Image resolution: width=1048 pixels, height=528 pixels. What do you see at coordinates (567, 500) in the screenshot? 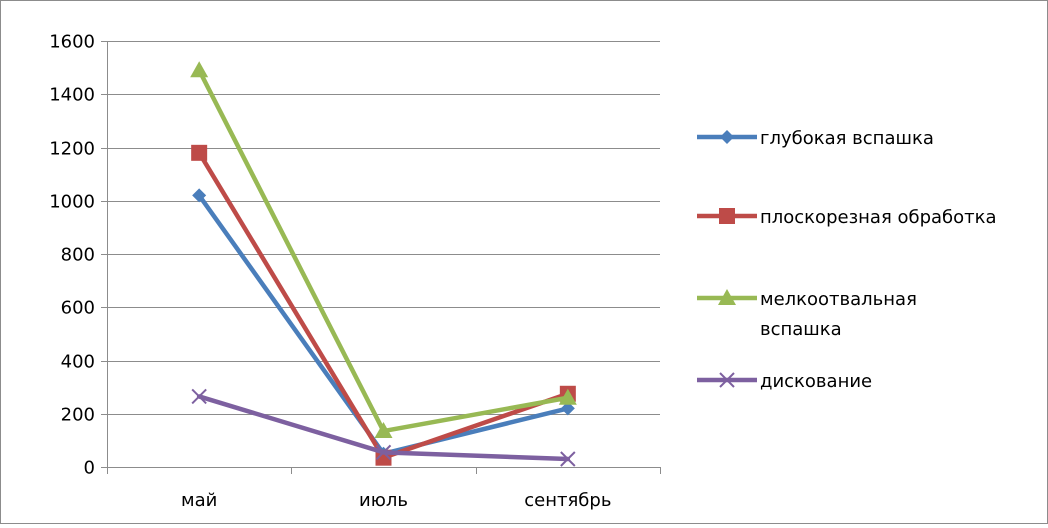
I see `x-tick-label: сентябрь` at bounding box center [567, 500].